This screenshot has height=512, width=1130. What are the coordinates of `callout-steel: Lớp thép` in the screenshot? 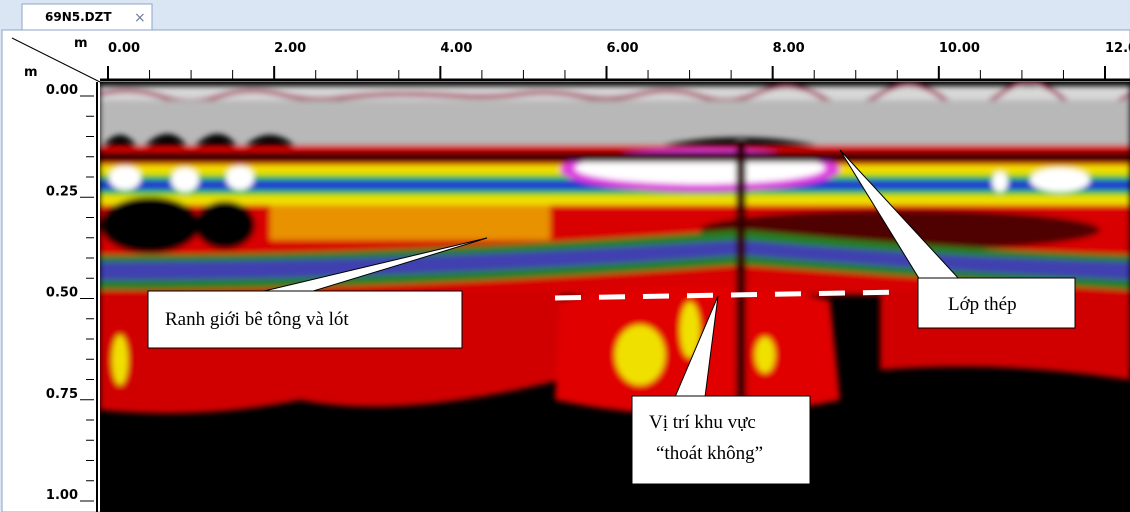 It's located at (982, 304).